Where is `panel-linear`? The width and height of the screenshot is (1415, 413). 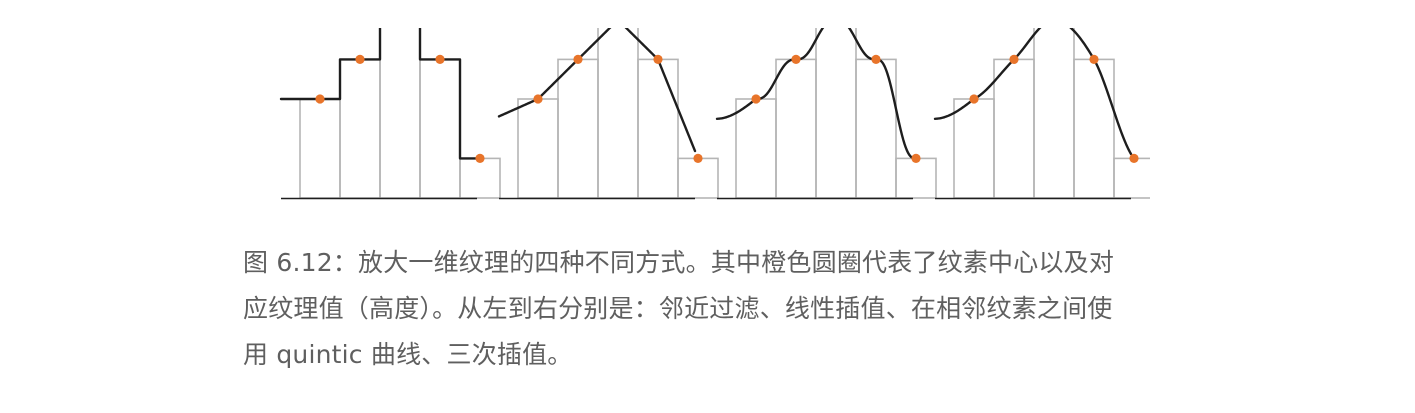 panel-linear is located at coordinates (608, 114).